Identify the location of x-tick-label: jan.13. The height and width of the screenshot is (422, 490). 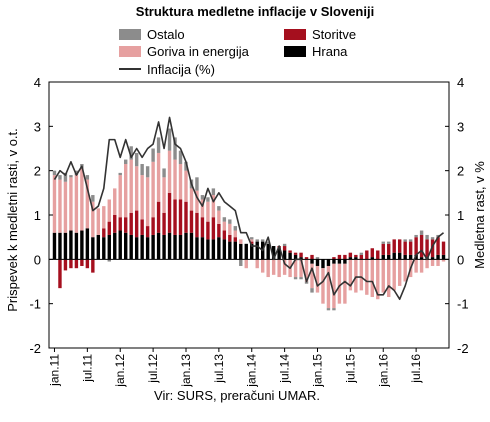
(186, 371).